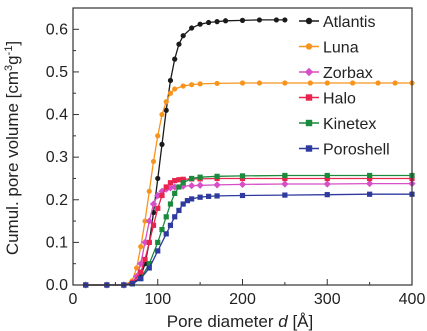  I want to click on x-tick-label: 100, so click(157, 299).